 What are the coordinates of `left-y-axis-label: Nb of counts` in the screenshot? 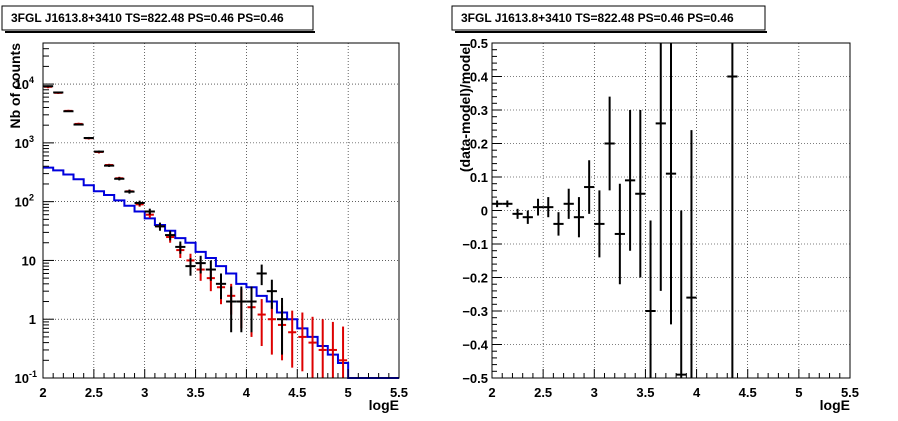 It's located at (15, 86).